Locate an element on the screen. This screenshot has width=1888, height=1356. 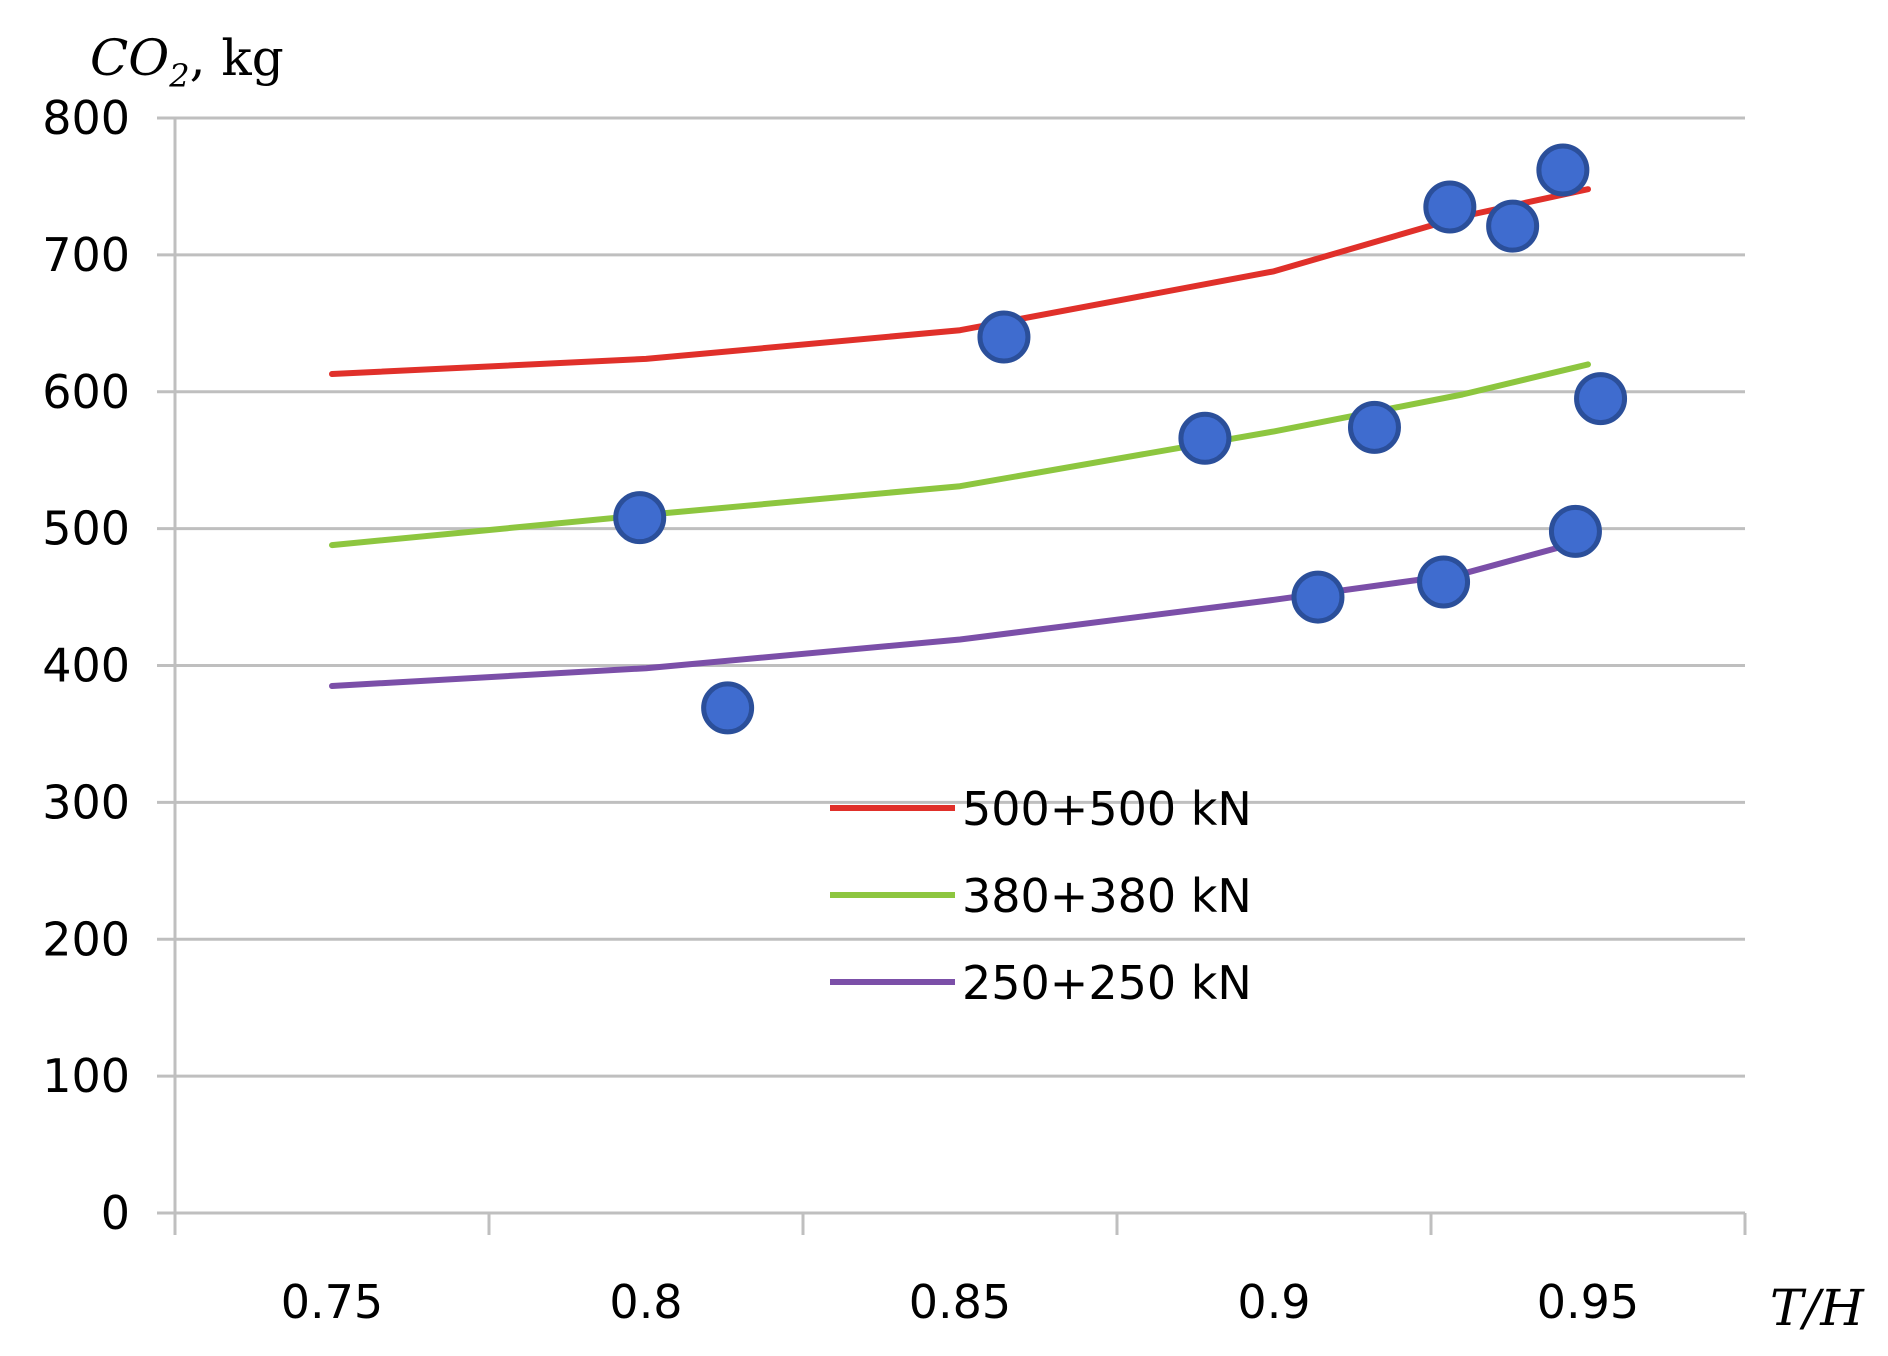
x-tick-label-0.85: 0.85 is located at coordinates (960, 1302).